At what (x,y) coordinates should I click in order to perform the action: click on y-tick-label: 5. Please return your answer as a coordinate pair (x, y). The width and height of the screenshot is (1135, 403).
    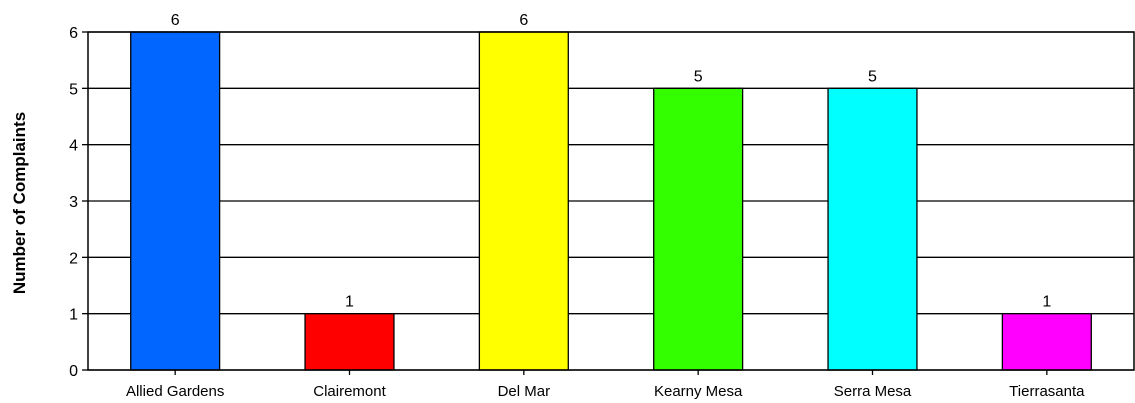
    Looking at the image, I should click on (73, 89).